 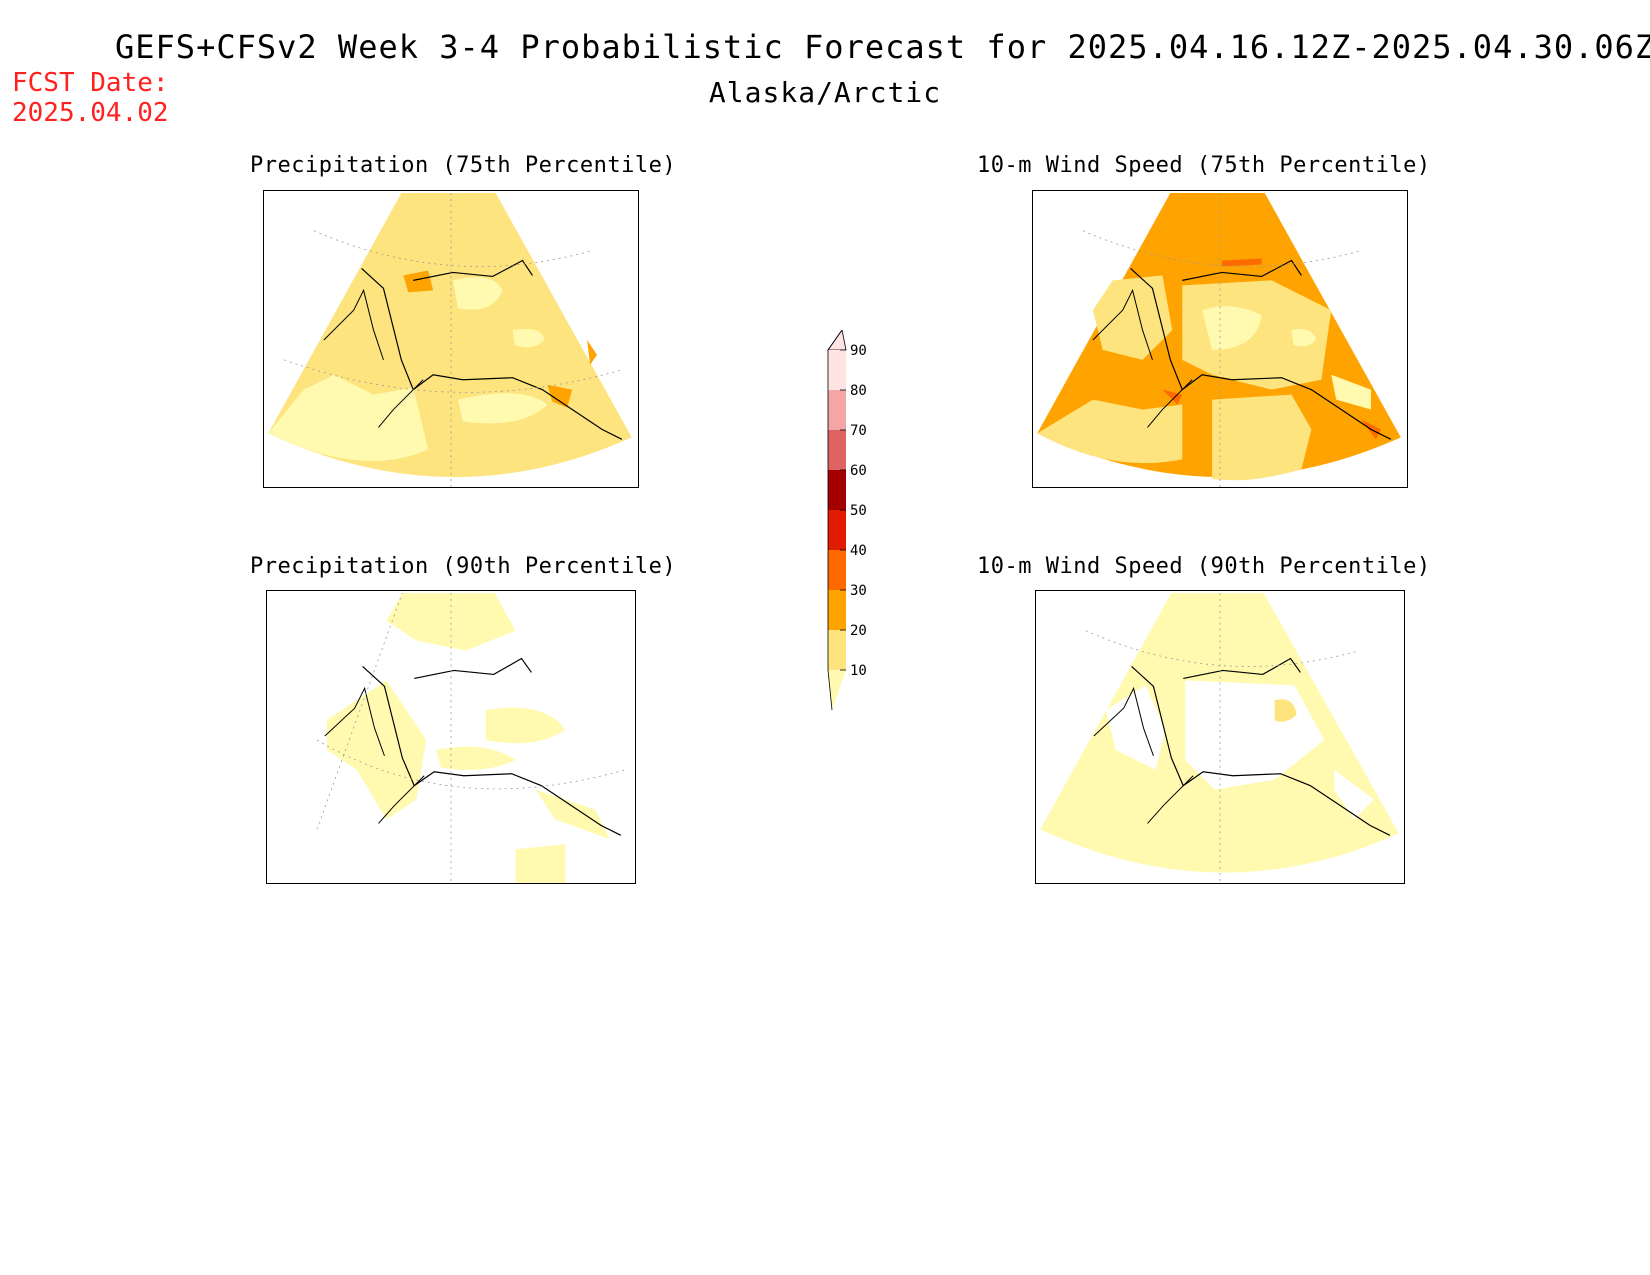 I want to click on map-wind75, so click(x=1220, y=339).